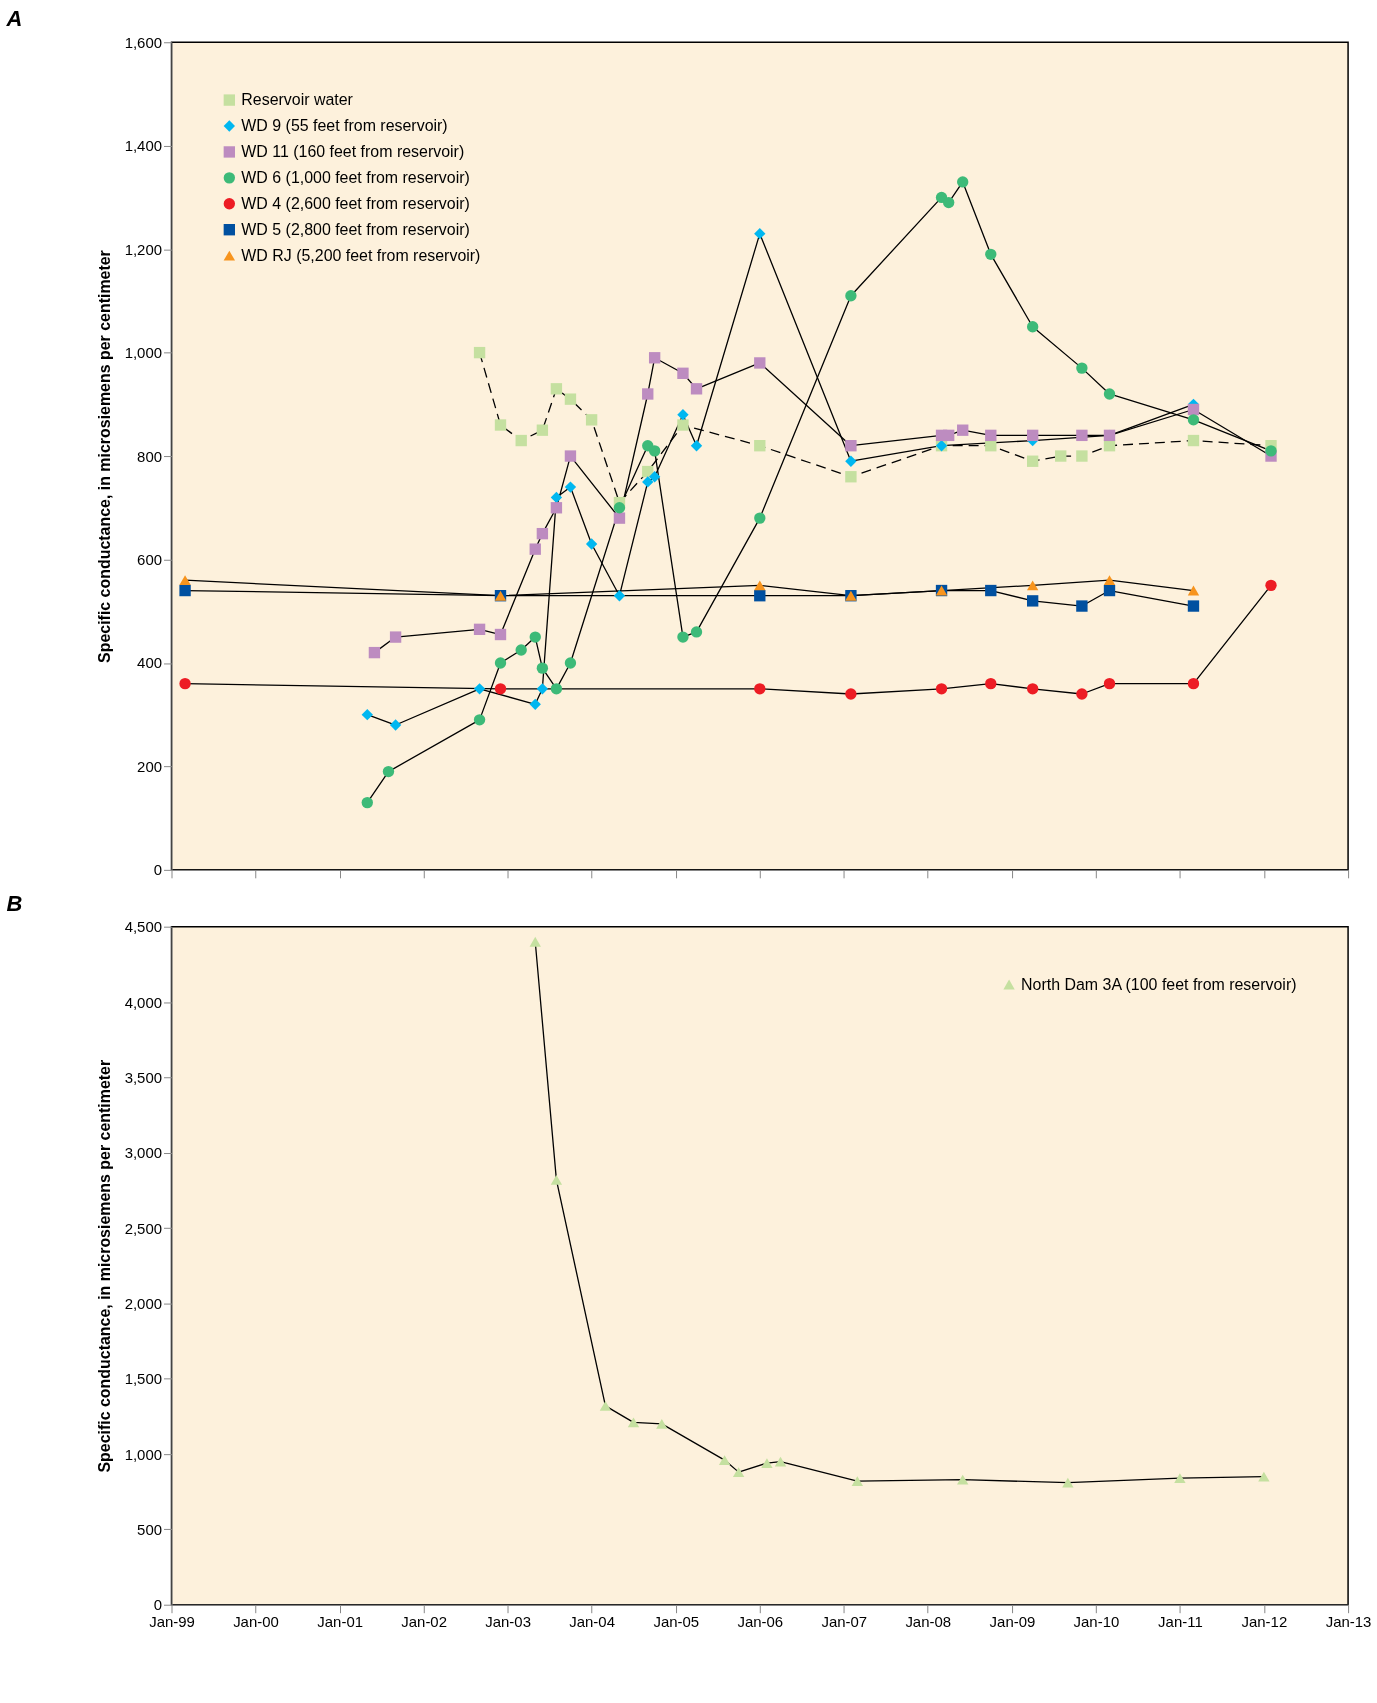 The width and height of the screenshot is (1377, 1703). Describe the element at coordinates (256, 1622) in the screenshot. I see `x-tick-label: Jan-00` at that location.